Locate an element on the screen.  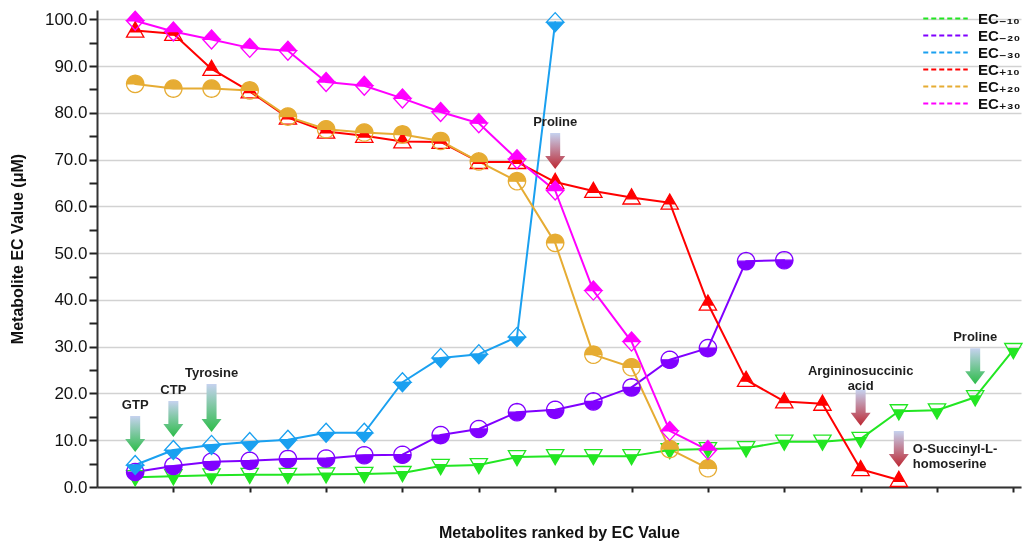
x-axis-title: Metabolites ranked by EC Value is located at coordinates (560, 532).